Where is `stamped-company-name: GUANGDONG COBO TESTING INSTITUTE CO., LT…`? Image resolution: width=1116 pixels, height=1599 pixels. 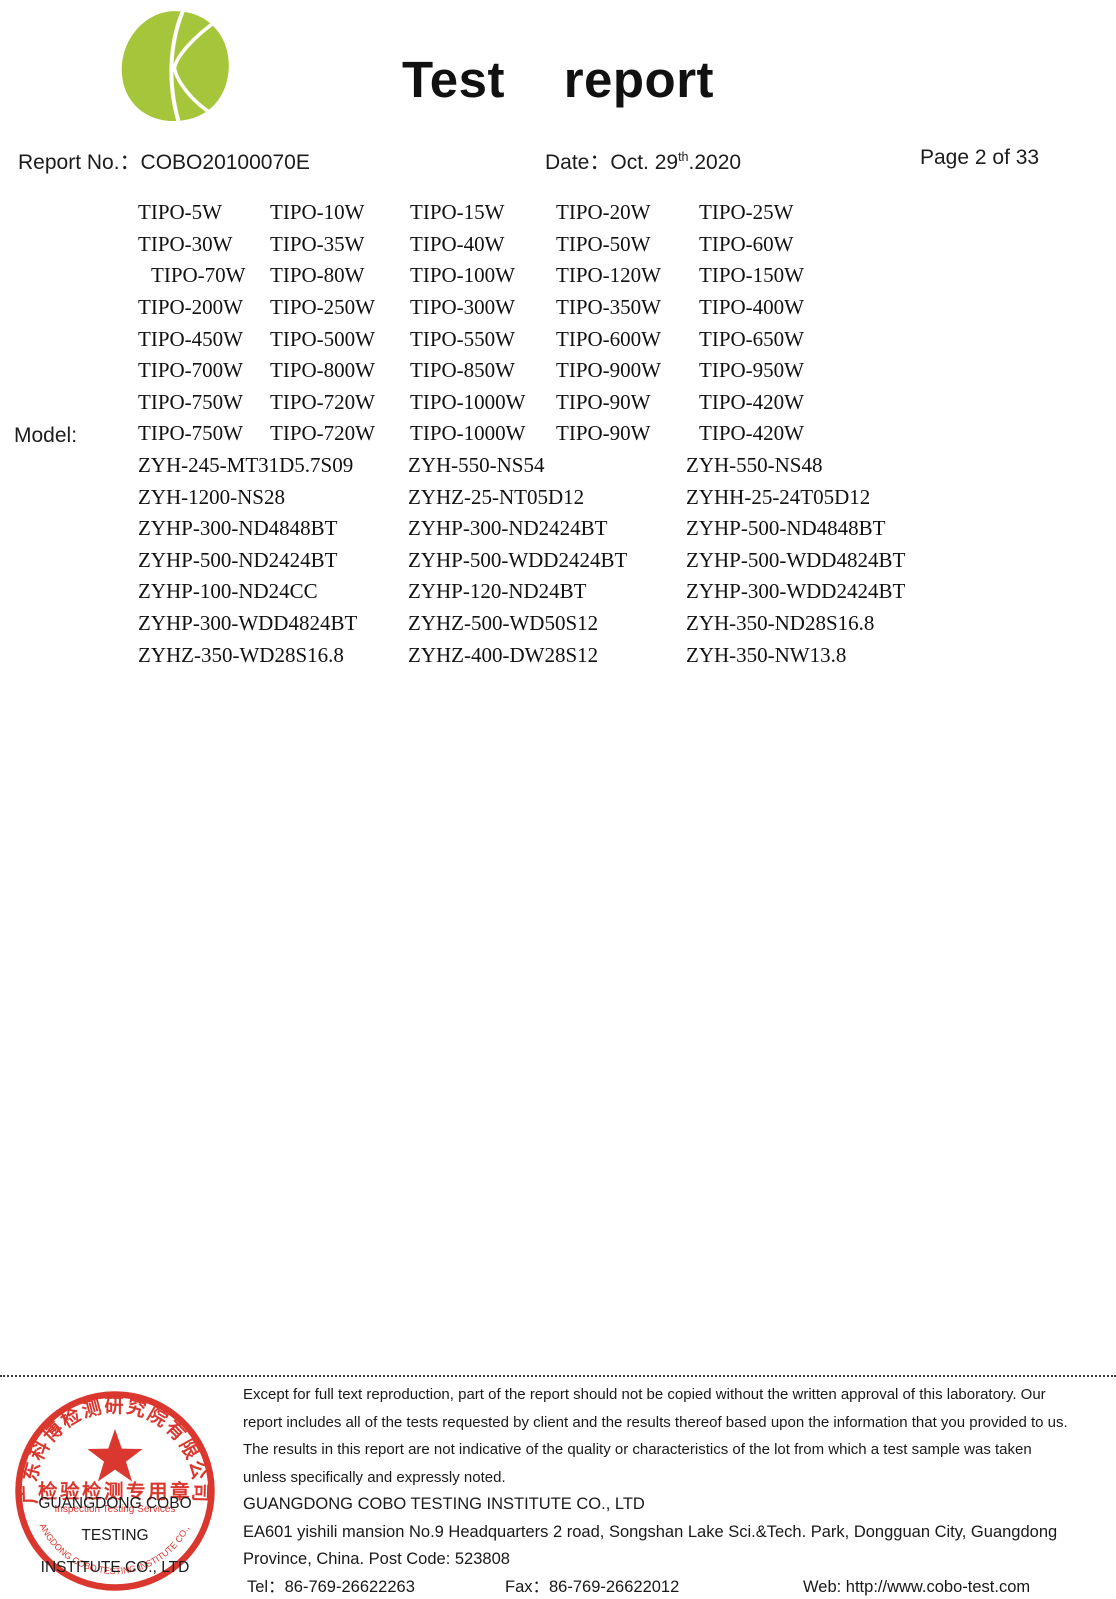 stamped-company-name: GUANGDONG COBO TESTING INSTITUTE CO., LT… is located at coordinates (115, 1536).